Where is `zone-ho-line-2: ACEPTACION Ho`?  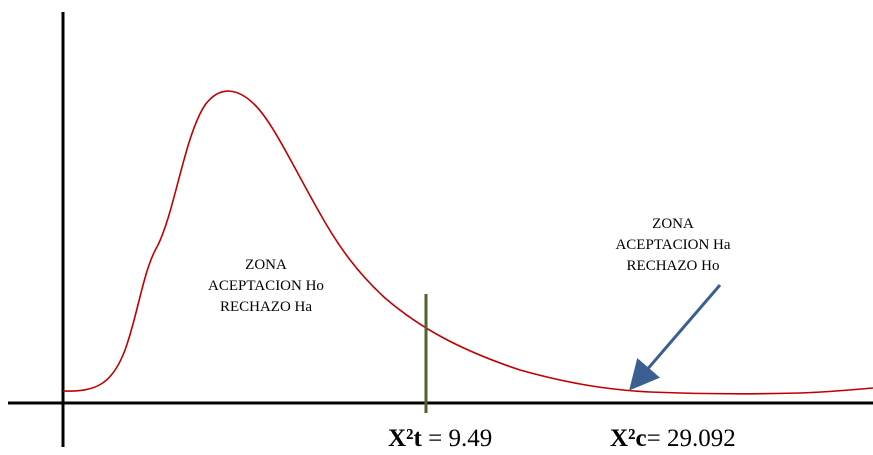
zone-ho-line-2: ACEPTACION Ho is located at coordinates (266, 286).